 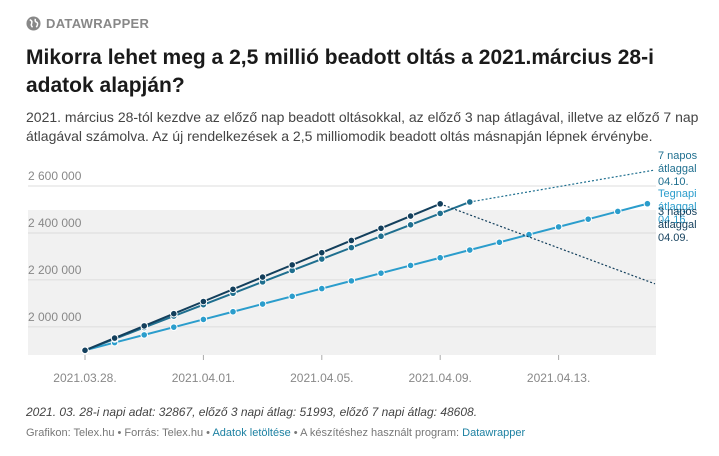 What do you see at coordinates (203, 378) in the screenshot?
I see `x-tick-label: 2021.04.01.` at bounding box center [203, 378].